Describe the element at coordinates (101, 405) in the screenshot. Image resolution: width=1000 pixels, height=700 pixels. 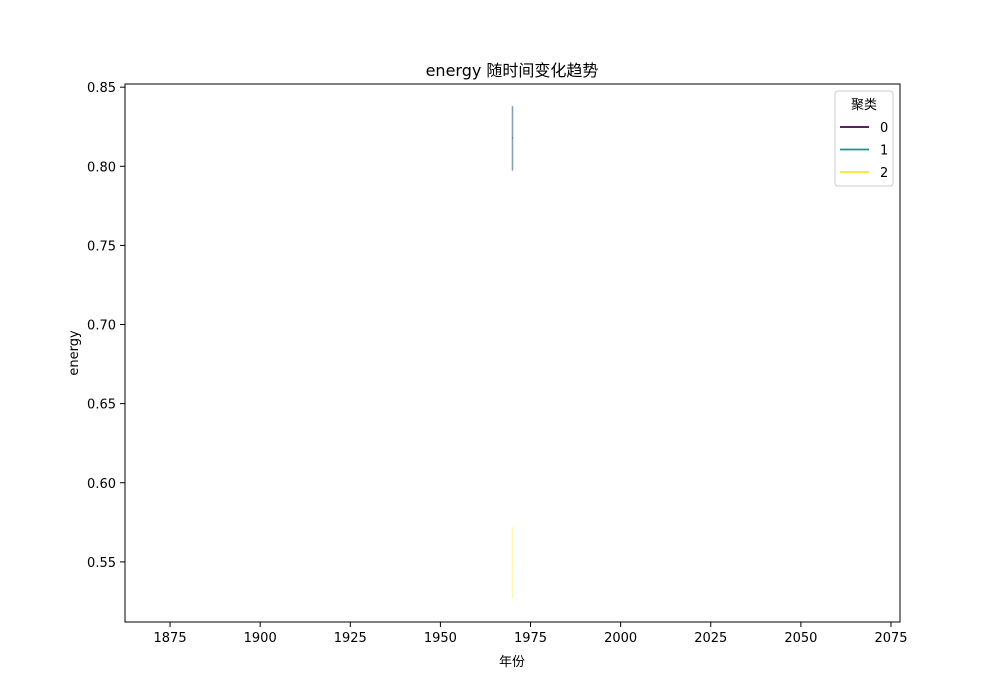
I see `y-tick-label: 0.65` at that location.